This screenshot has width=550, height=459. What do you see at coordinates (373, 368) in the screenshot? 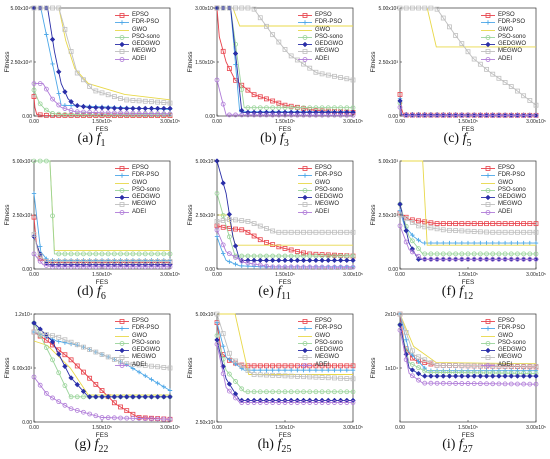
I see `y-axis-label: Fitness` at bounding box center [373, 368].